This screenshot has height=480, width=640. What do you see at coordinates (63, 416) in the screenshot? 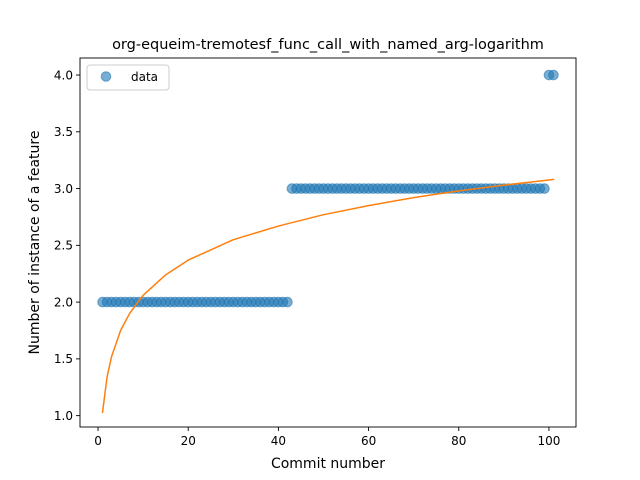
I see `y-tick-label: 1.0` at bounding box center [63, 416].